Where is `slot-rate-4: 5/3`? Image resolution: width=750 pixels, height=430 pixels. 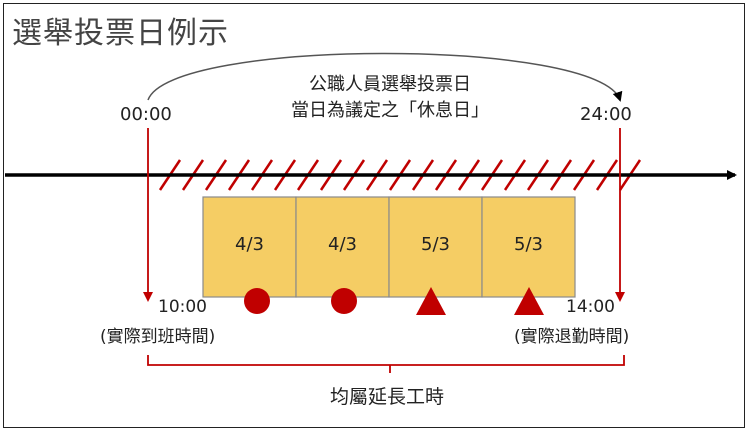
slot-rate-4: 5/3 is located at coordinates (528, 244).